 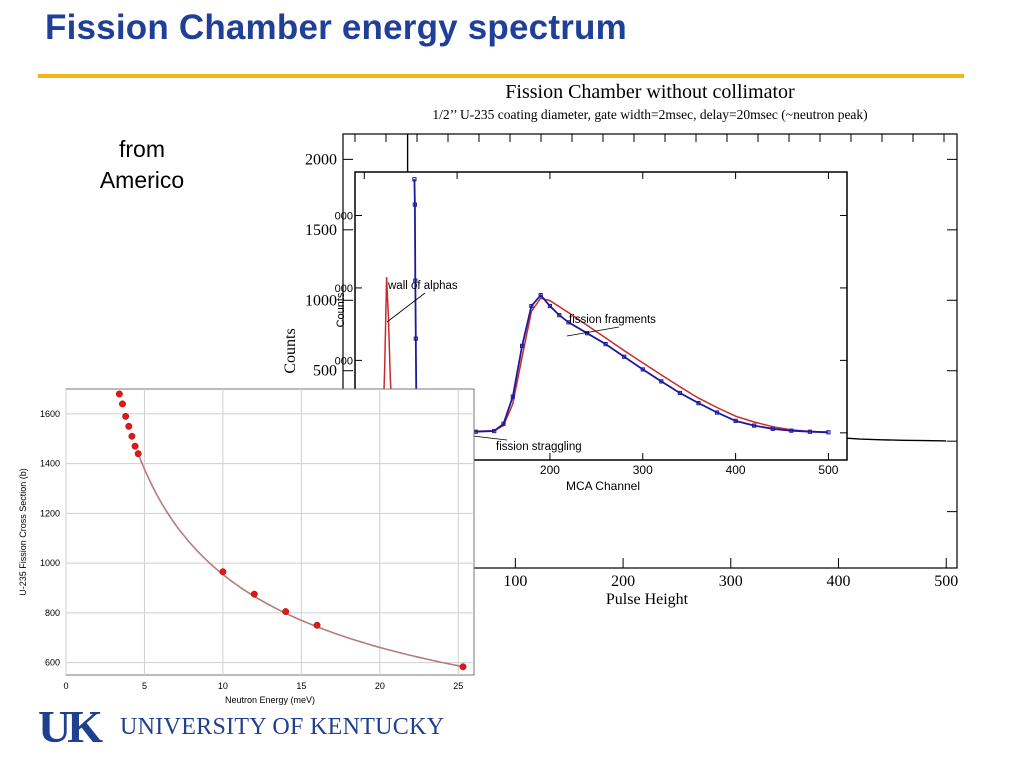 I want to click on xs-x-tick-label: 15, so click(x=301, y=686).